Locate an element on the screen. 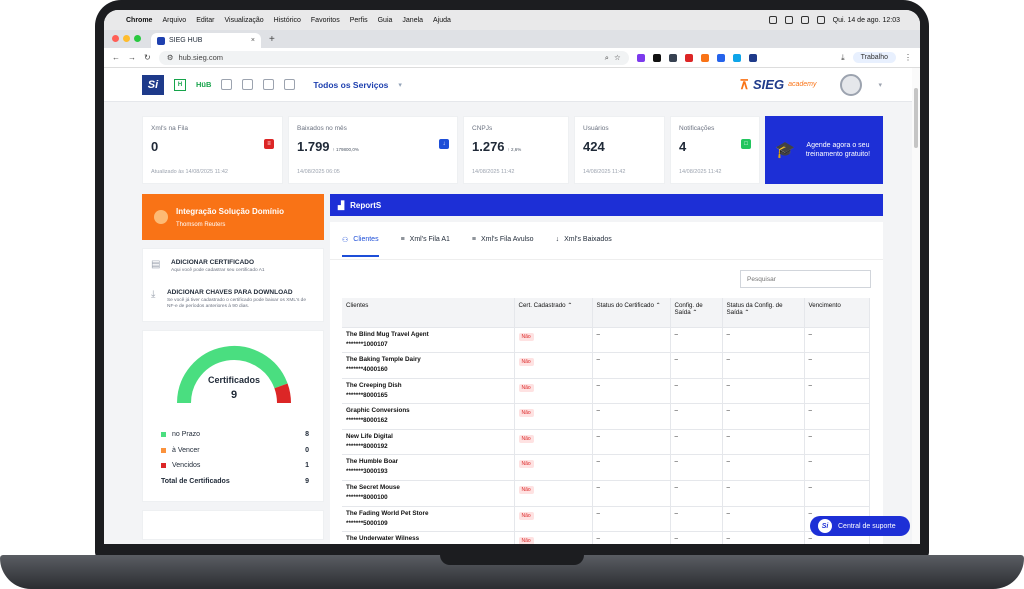 The width and height of the screenshot is (1024, 589). hub-icon: H is located at coordinates (180, 84).